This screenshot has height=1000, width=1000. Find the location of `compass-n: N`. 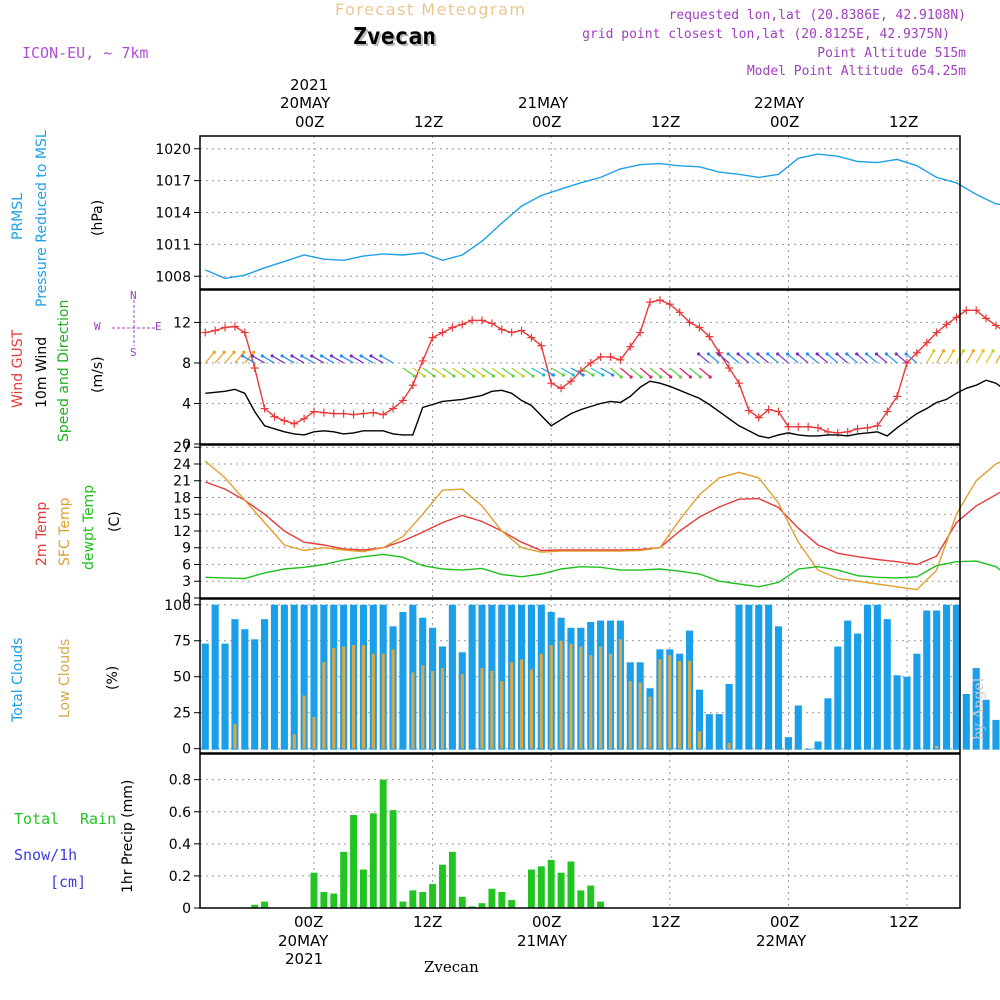

compass-n: N is located at coordinates (133, 295).